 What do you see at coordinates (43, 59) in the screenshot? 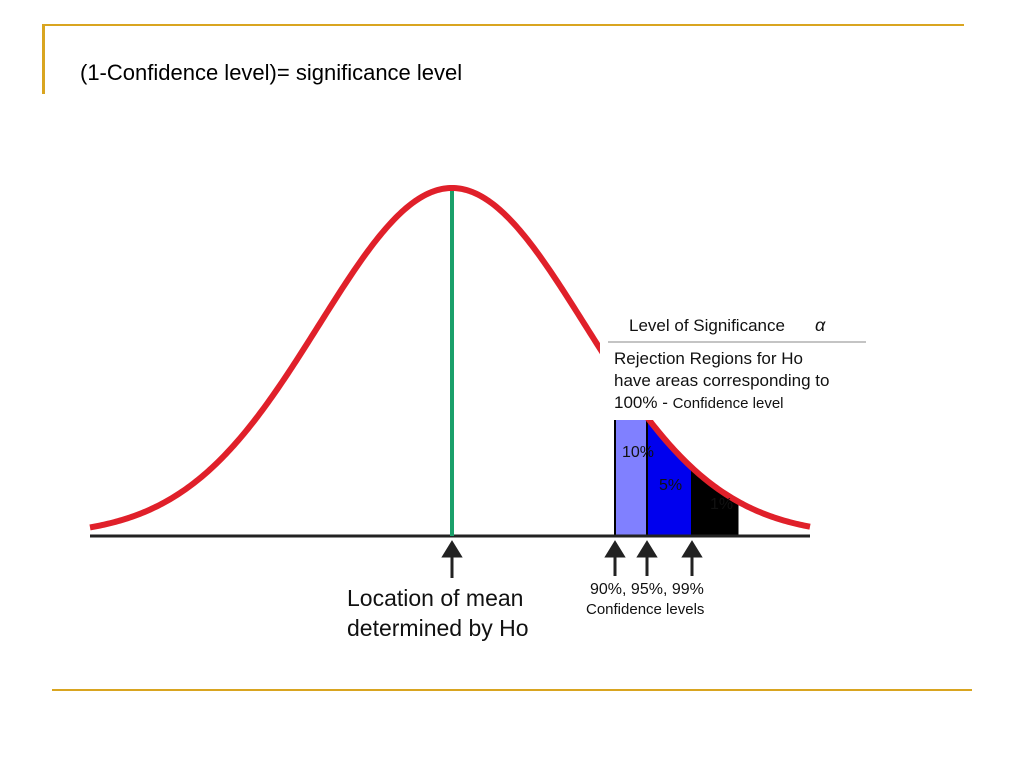
I see `accent-rule-vertical` at bounding box center [43, 59].